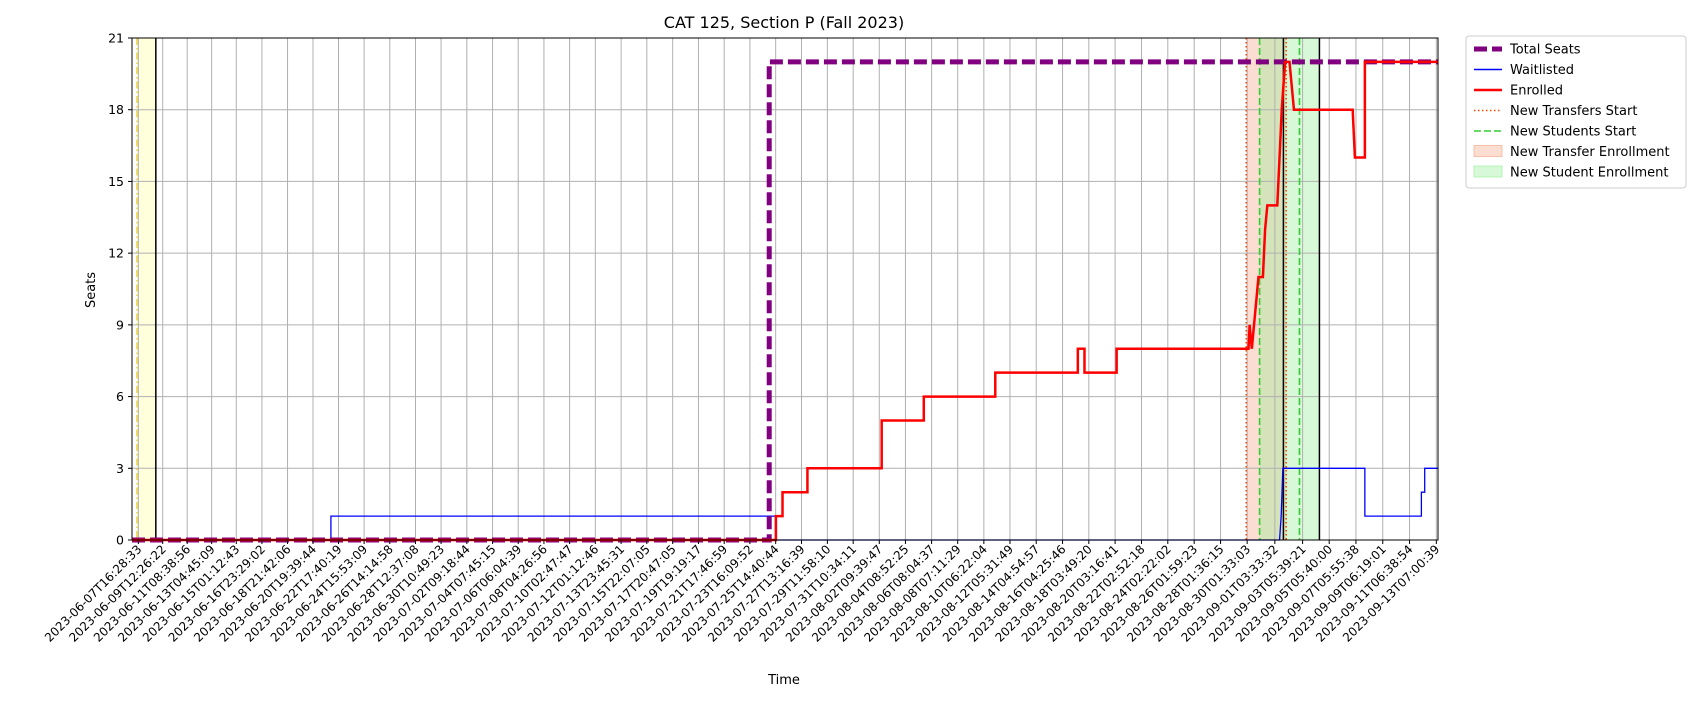  What do you see at coordinates (120, 468) in the screenshot?
I see `y-tick-label: 3` at bounding box center [120, 468].